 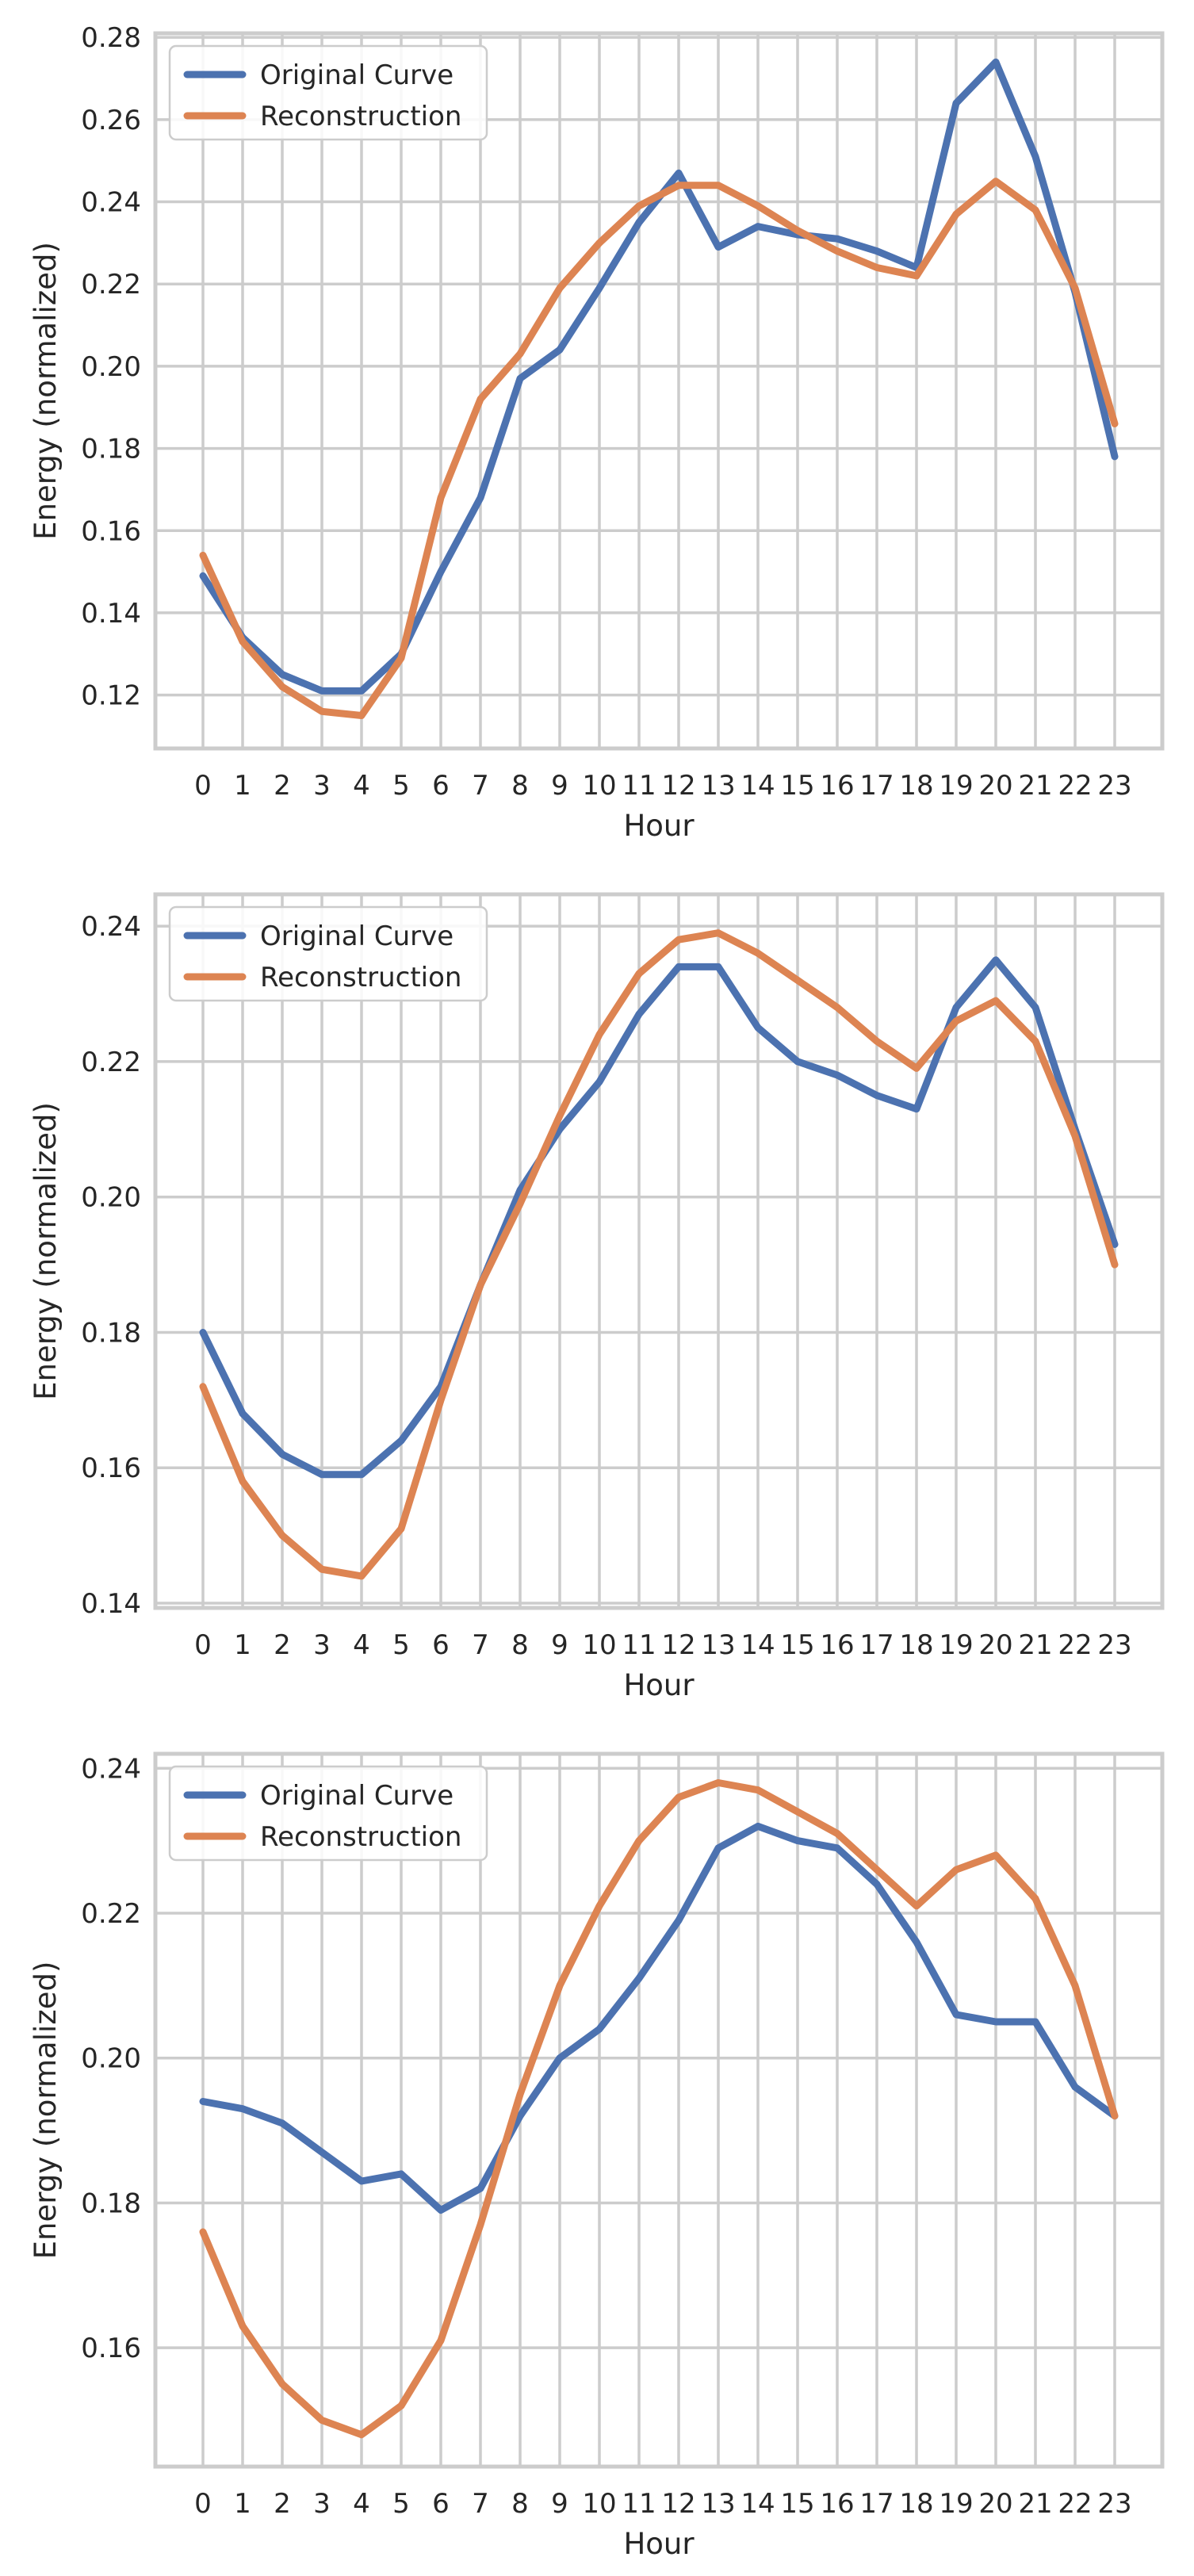 What do you see at coordinates (111, 38) in the screenshot?
I see `y-tick-label: 0.28` at bounding box center [111, 38].